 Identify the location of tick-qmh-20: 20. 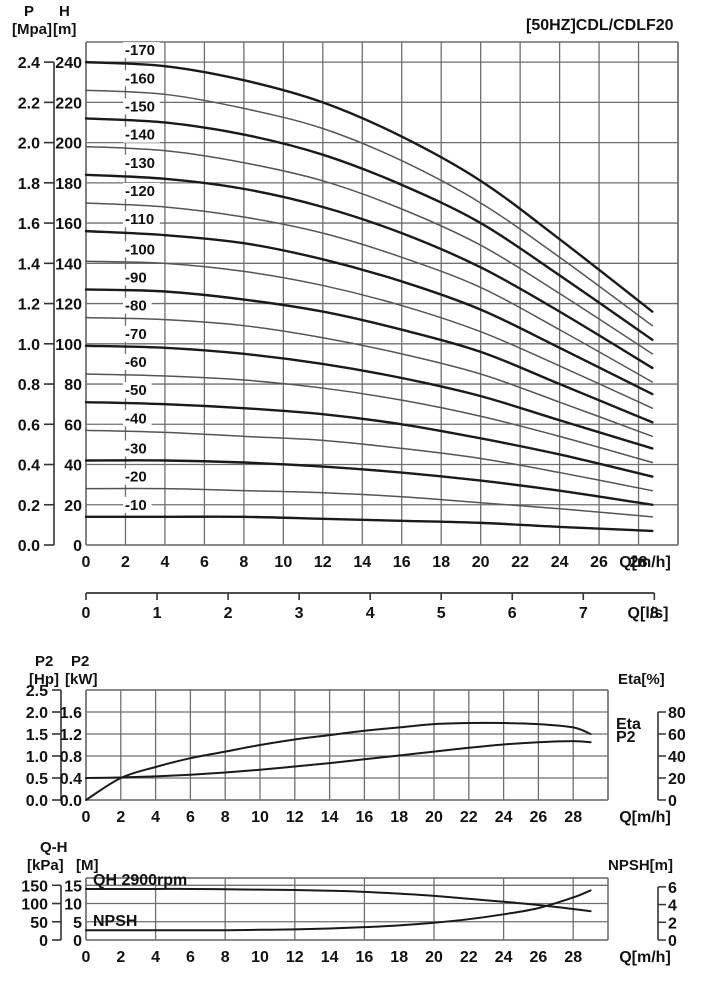
(481, 562).